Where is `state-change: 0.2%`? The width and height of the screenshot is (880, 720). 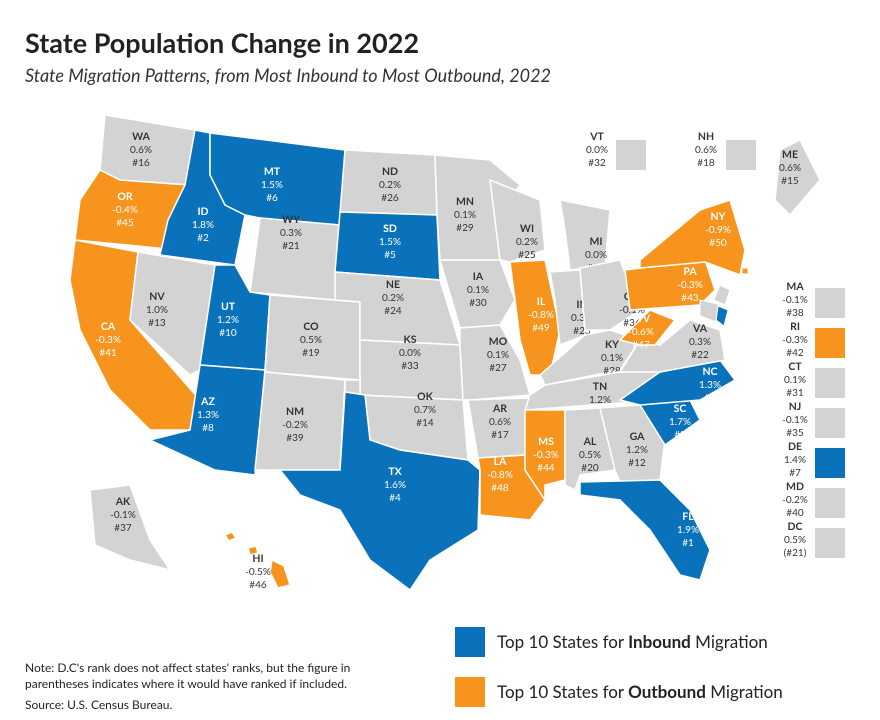 state-change: 0.2% is located at coordinates (393, 298).